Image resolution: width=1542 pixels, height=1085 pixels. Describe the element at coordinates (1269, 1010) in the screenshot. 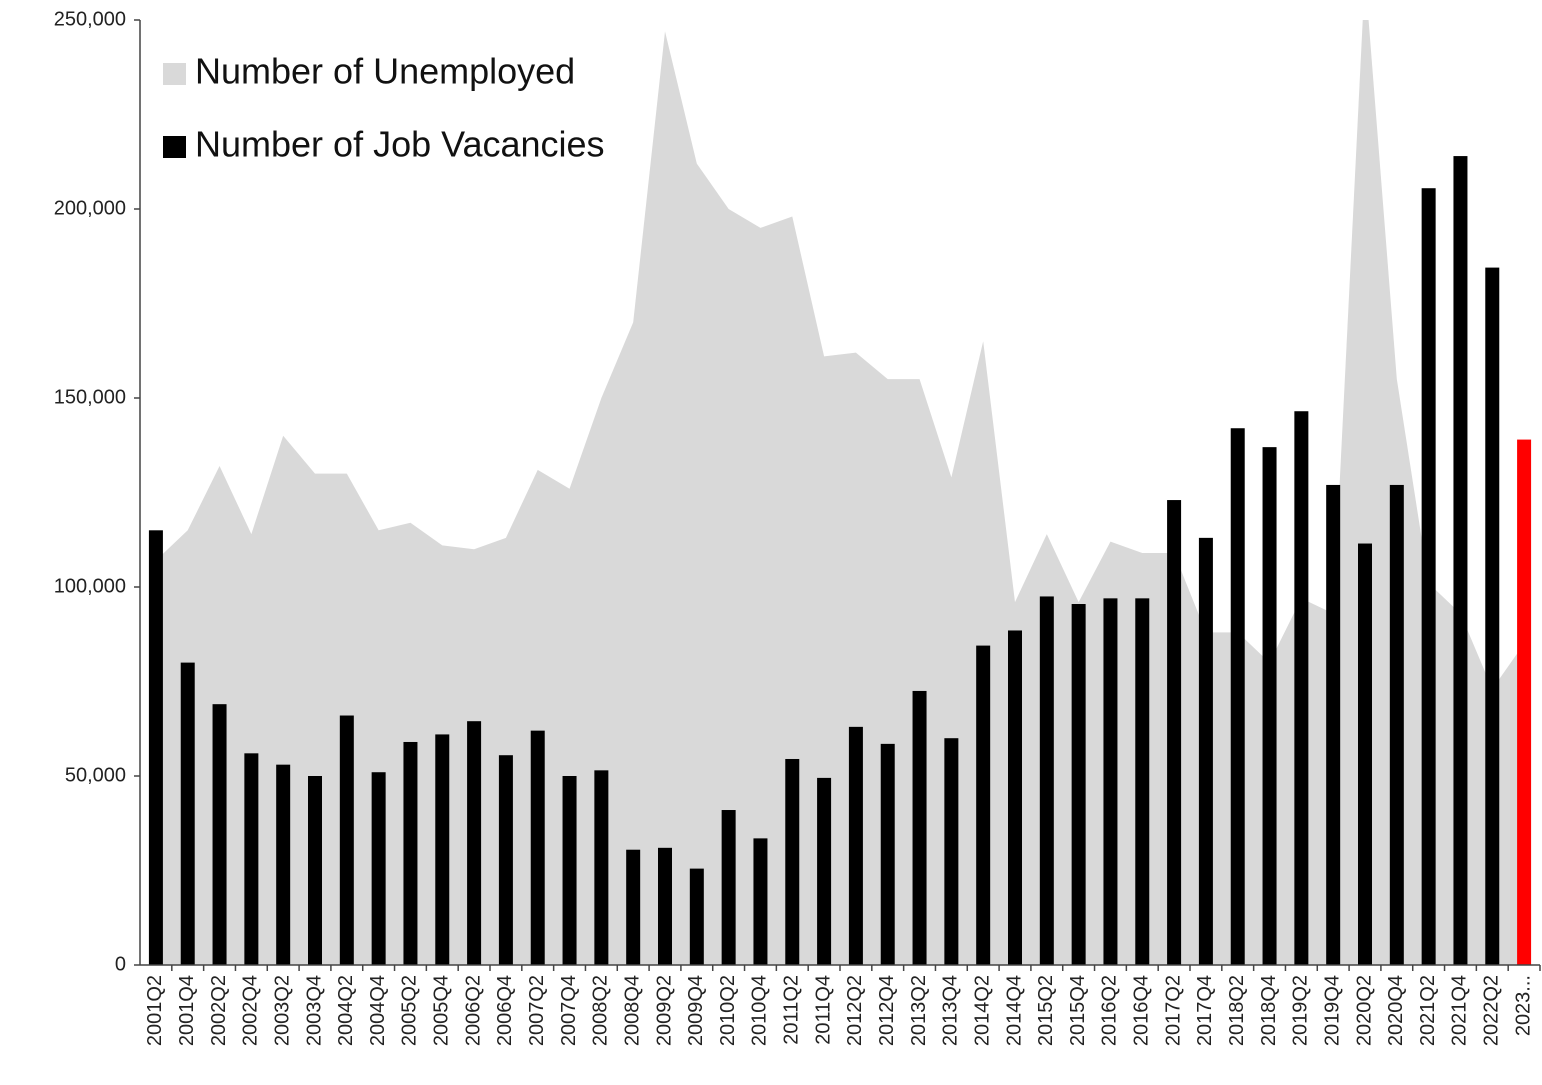

I see `x-tick-label: 2018Q4` at that location.